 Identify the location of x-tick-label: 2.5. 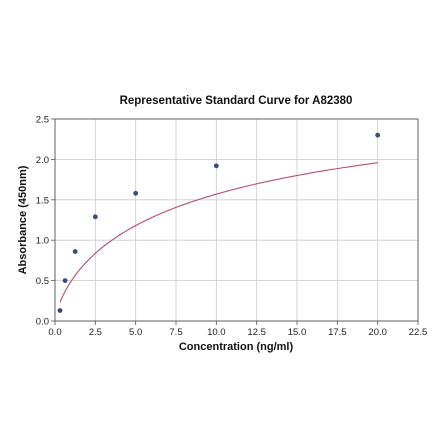
(95, 332).